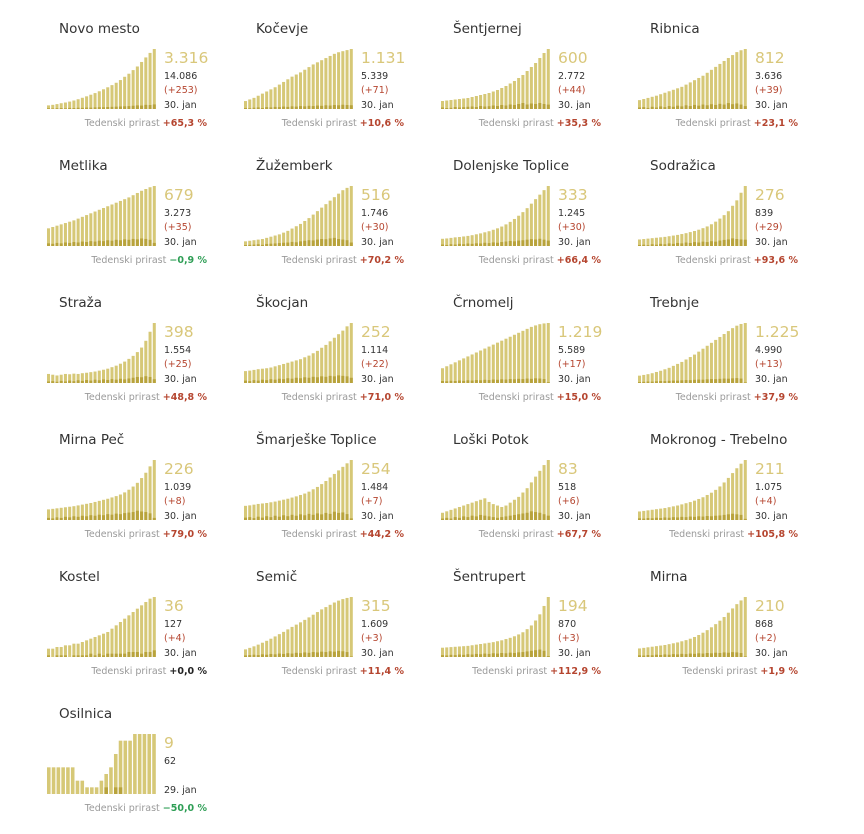 The height and width of the screenshot is (834, 864). I want to click on daily-delta-value: (+8), so click(175, 501).